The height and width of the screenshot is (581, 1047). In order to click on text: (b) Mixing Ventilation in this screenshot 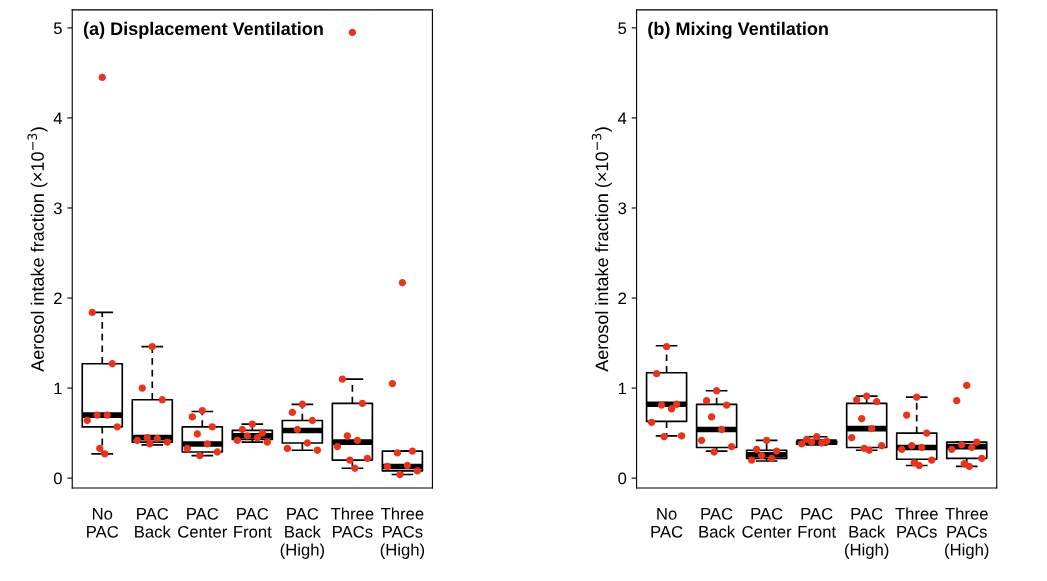, I will do `click(738, 30)`.